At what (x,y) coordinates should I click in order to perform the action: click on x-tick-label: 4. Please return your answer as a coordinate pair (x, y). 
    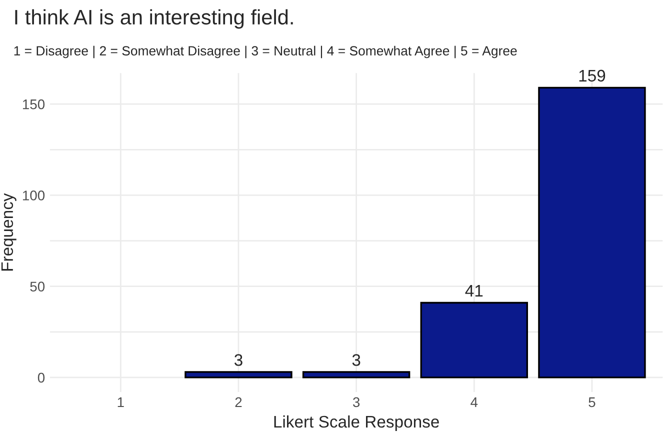
    Looking at the image, I should click on (474, 402).